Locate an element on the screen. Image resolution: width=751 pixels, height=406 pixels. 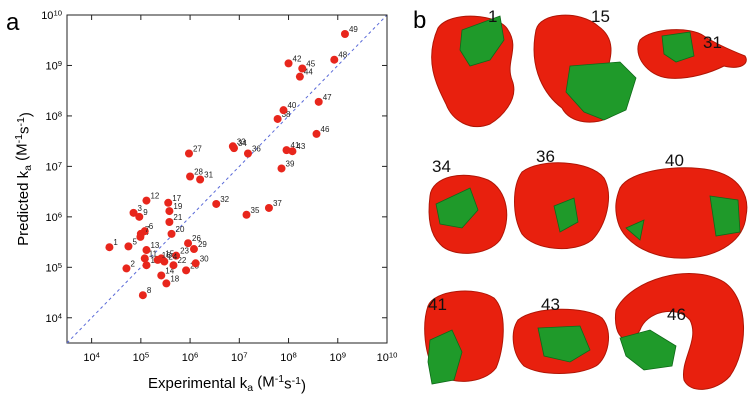
point-label: 18 is located at coordinates (174, 278).